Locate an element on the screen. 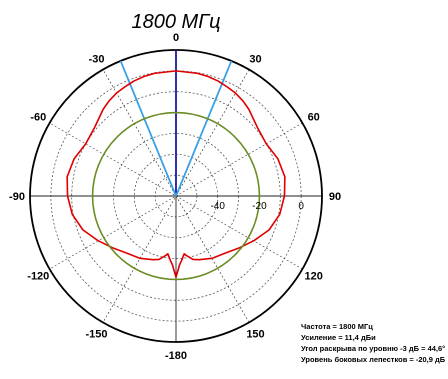  angle-tick-label: -30 is located at coordinates (97, 59).